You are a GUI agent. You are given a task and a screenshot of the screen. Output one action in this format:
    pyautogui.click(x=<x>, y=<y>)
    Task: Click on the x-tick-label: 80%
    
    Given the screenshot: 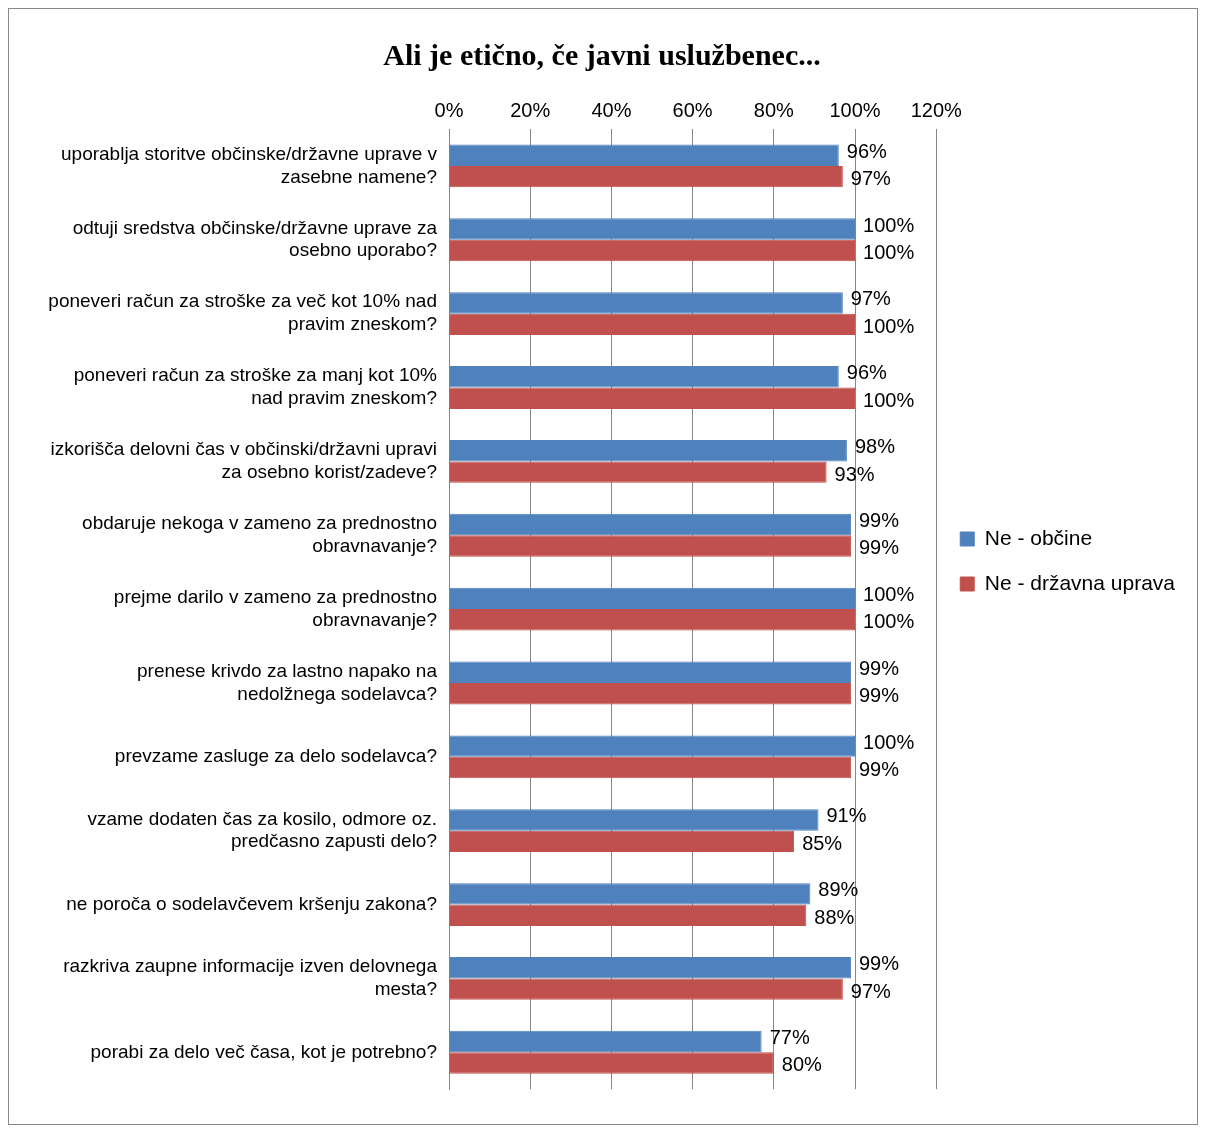 What is the action you would take?
    pyautogui.click(x=774, y=109)
    